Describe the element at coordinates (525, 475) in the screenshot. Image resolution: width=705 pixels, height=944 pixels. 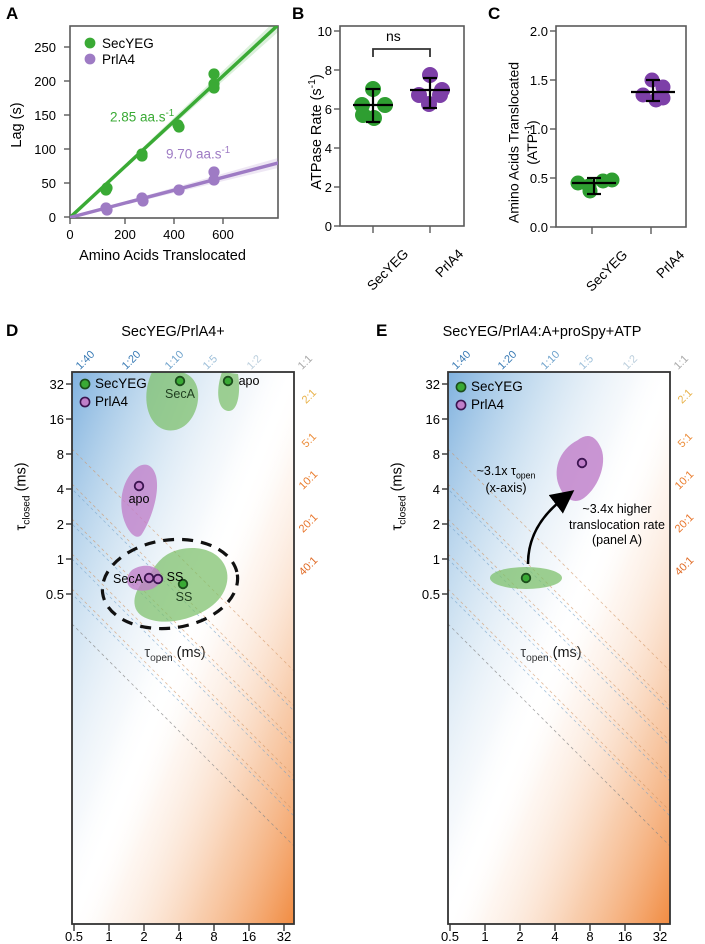
I see `panel-e-ann-left-sub: open` at that location.